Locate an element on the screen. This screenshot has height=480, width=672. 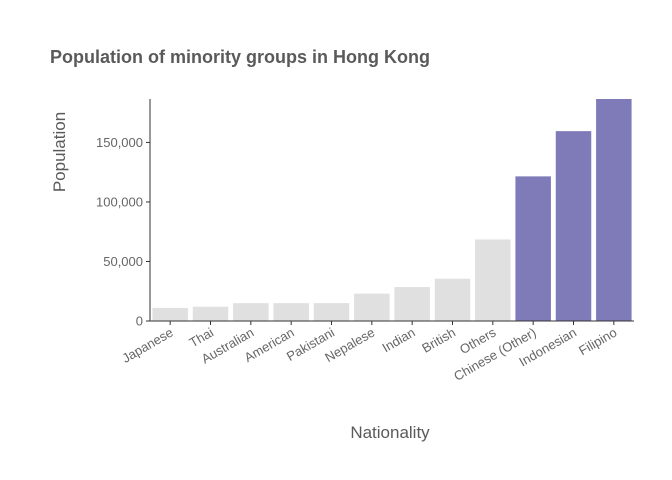
bar-indian is located at coordinates (412, 304).